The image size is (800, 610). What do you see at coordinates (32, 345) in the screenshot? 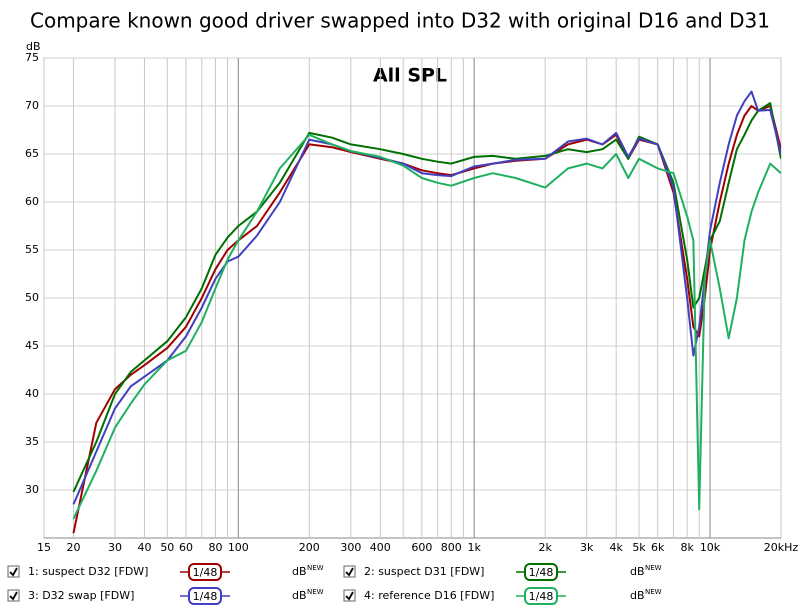
I see `y-tick-label: 45` at bounding box center [32, 345].